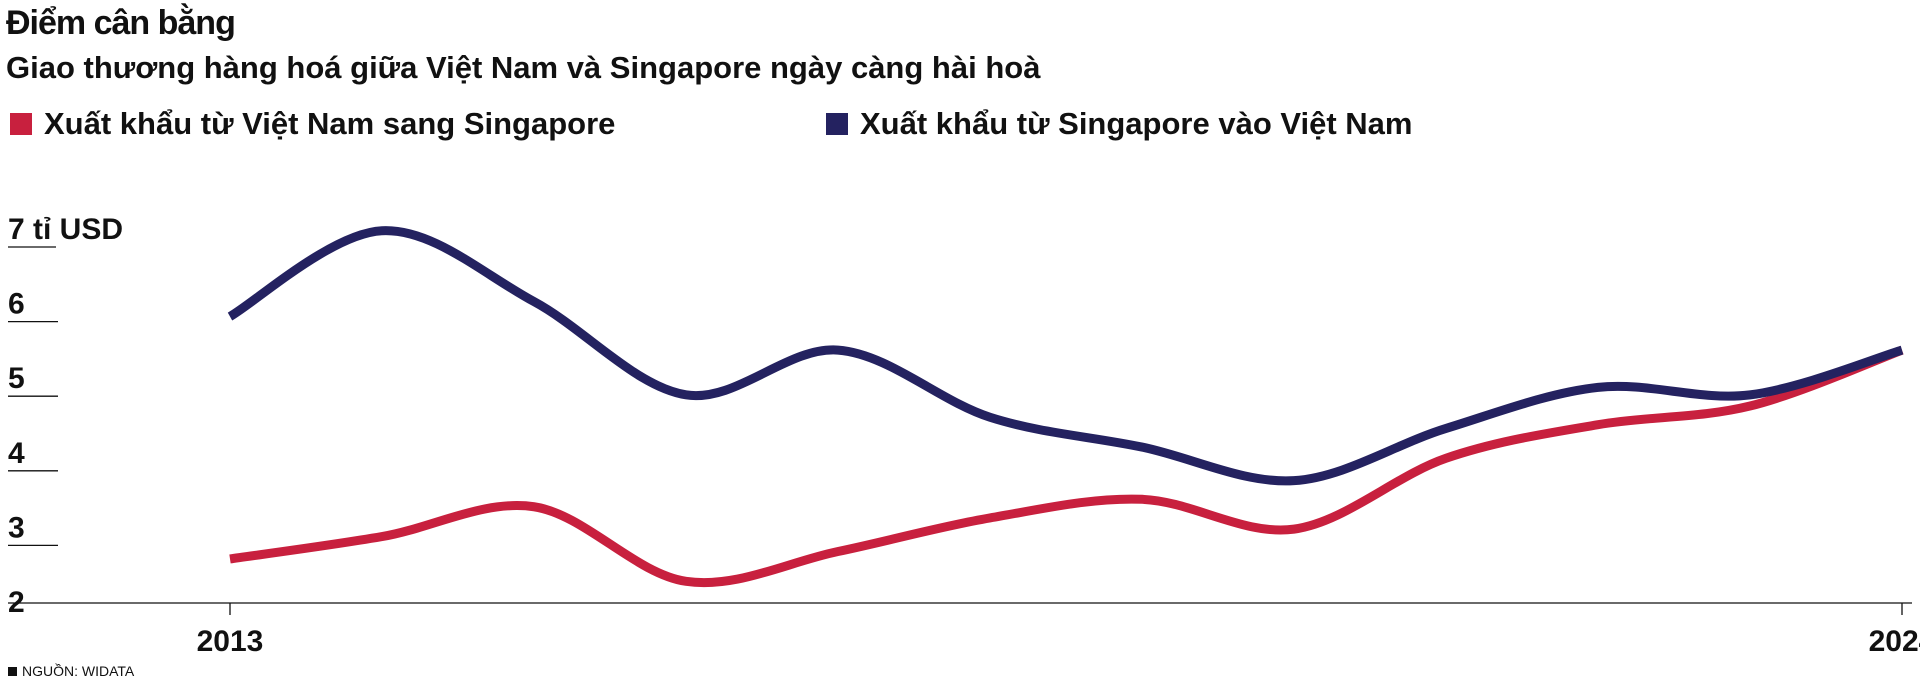  What do you see at coordinates (21, 124) in the screenshot?
I see `legend-swatch-red` at bounding box center [21, 124].